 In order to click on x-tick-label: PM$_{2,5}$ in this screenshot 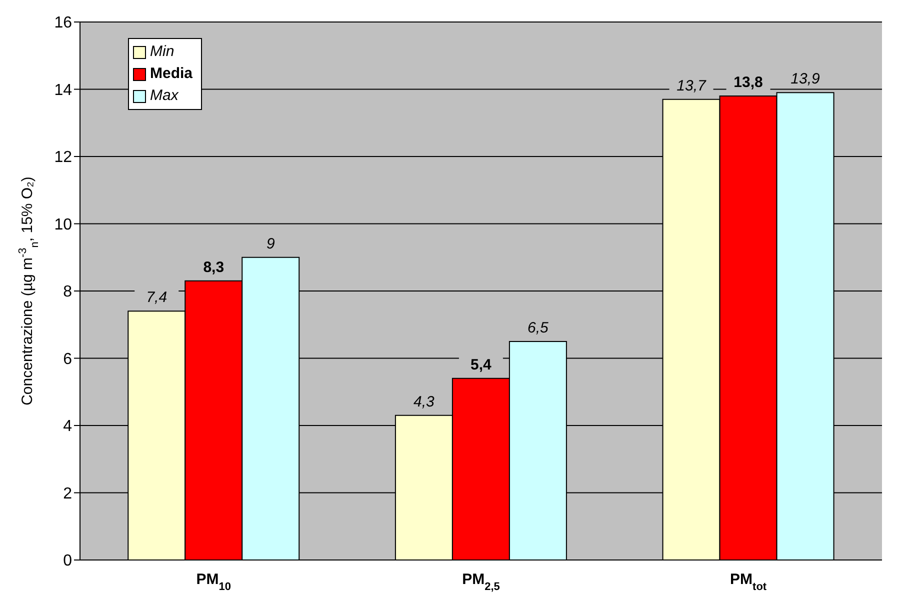, I will do `click(481, 582)`.